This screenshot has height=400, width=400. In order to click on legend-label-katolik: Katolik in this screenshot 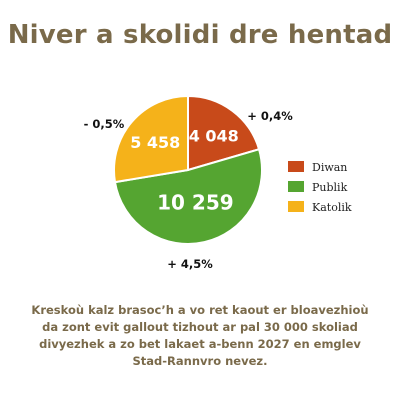, I will do `click(332, 207)`.